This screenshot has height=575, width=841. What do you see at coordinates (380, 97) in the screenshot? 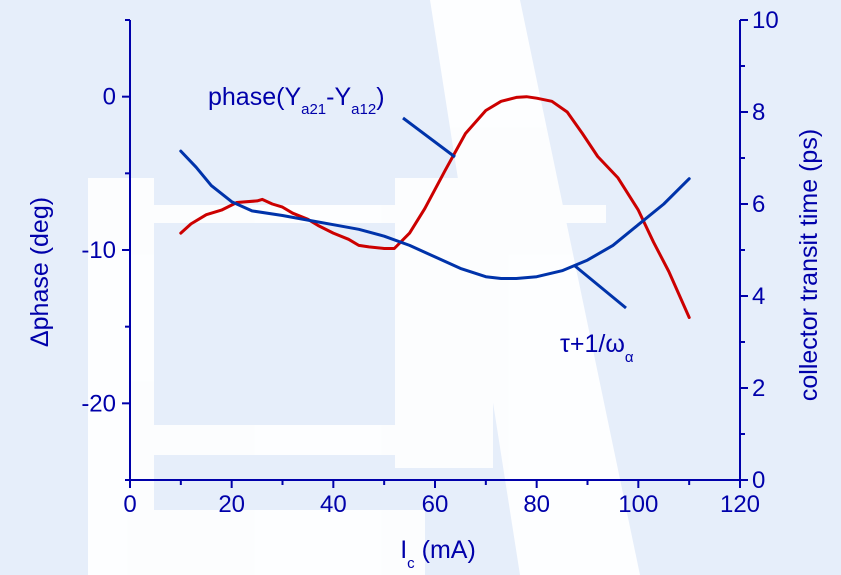
I see `annotation-phase-end: )` at bounding box center [380, 97].